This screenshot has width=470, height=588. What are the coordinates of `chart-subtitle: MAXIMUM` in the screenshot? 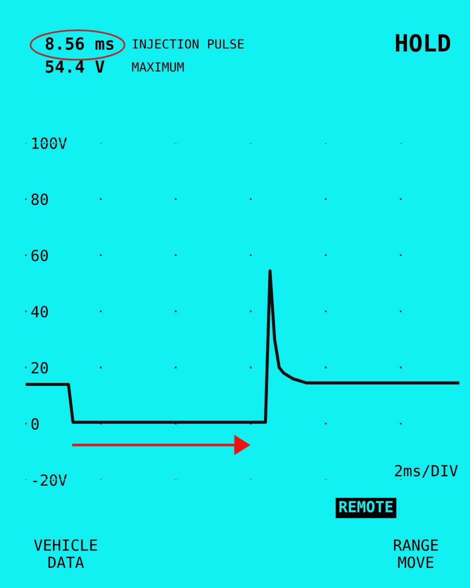 It's located at (158, 67).